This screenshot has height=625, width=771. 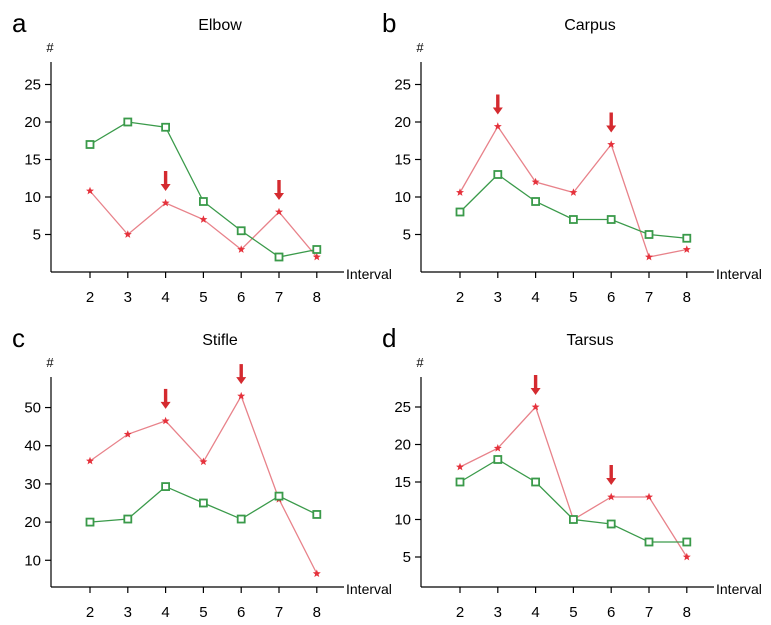 I want to click on series-line-square, so click(x=203, y=189).